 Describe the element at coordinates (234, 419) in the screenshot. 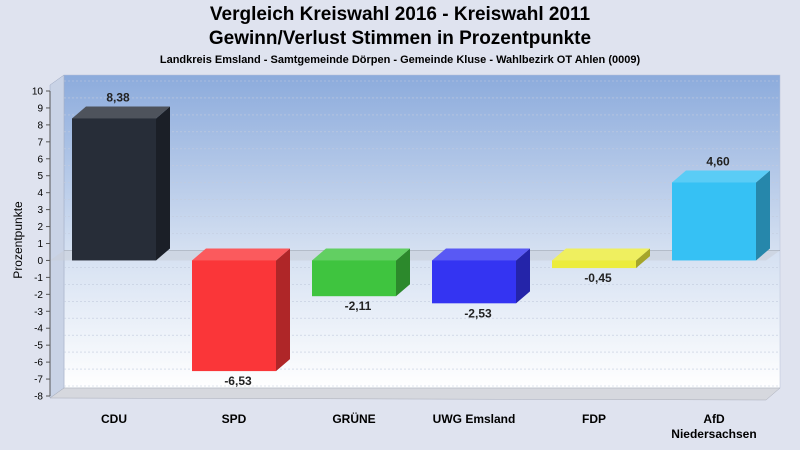

I see `x-tick-label: SPD` at that location.